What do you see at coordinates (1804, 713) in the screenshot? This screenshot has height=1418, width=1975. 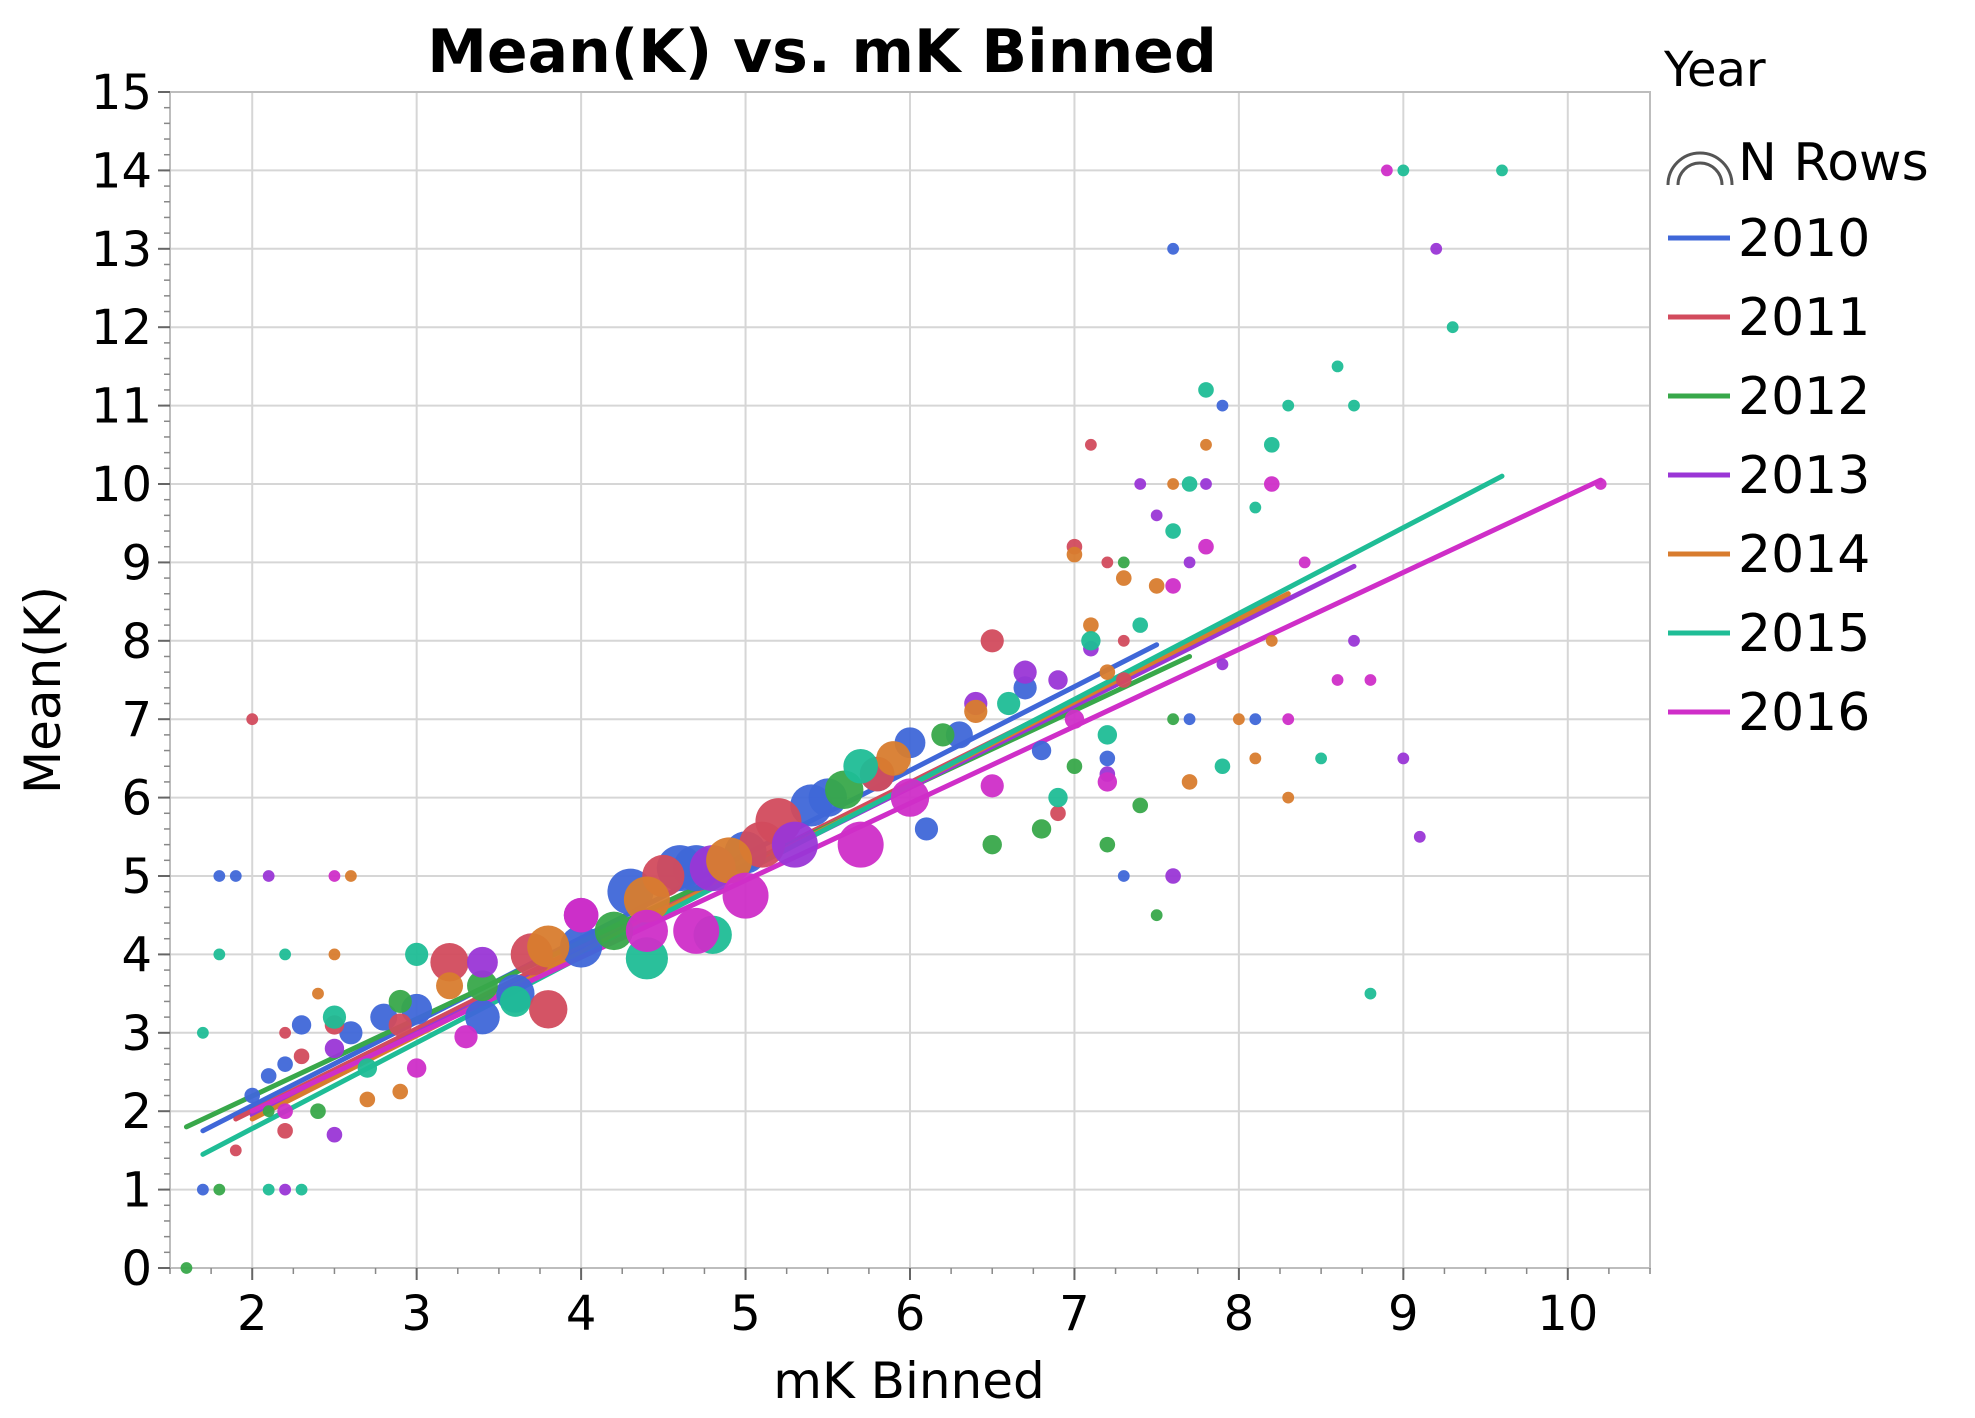 I see `legend-label-2016: 2016` at bounding box center [1804, 713].